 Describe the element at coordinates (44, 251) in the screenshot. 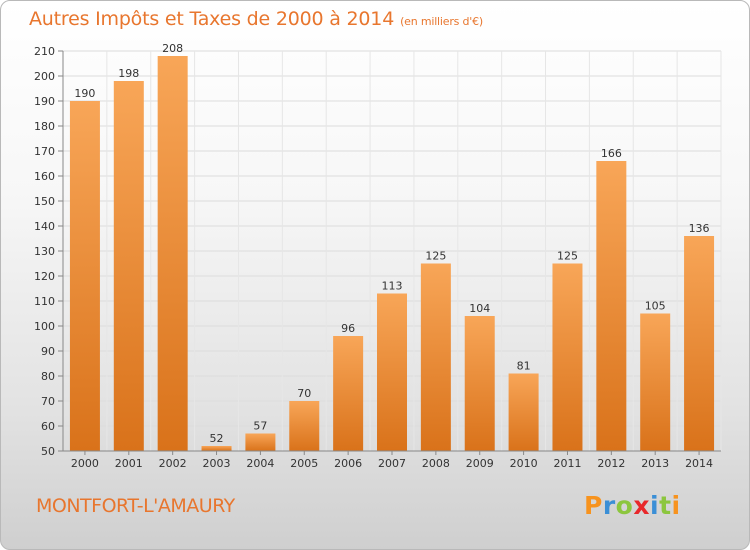

I see `y-tick-label: 130` at that location.